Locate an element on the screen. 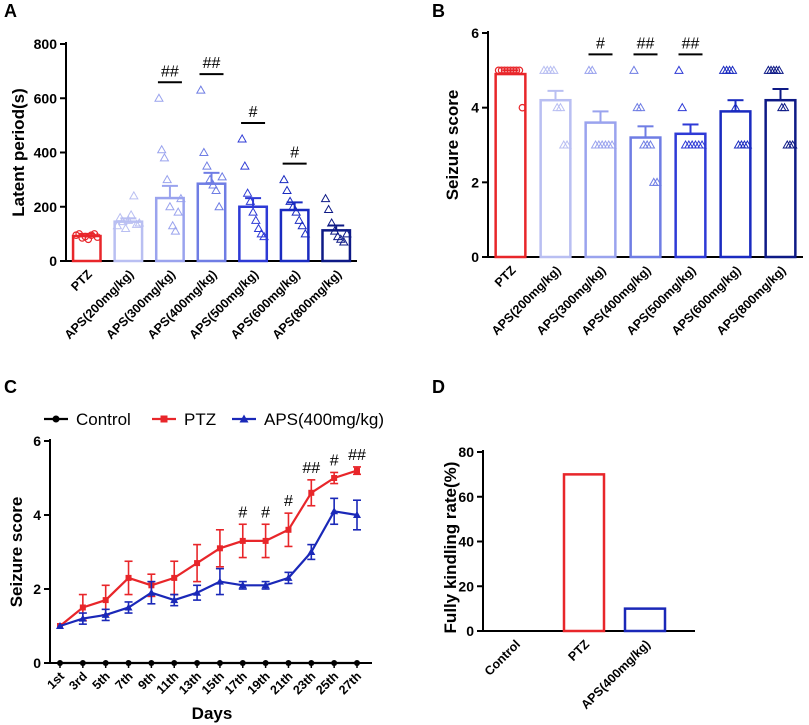 Image resolution: width=809 pixels, height=725 pixels. x-axis-label: Days is located at coordinates (212, 713).